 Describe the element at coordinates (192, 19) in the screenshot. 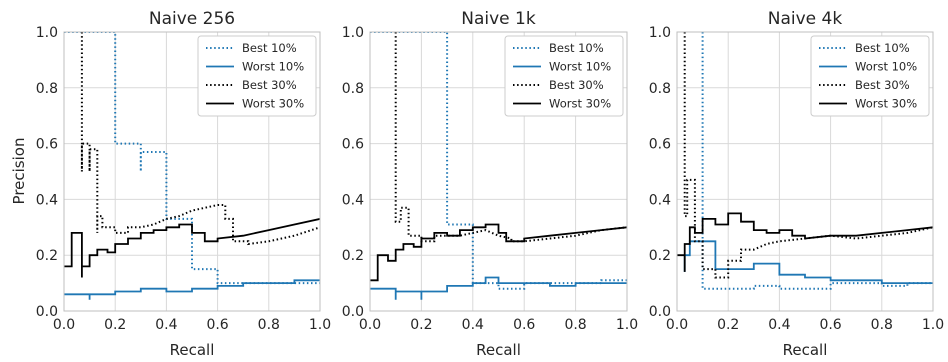

I see `chart-title: Naive 256` at that location.